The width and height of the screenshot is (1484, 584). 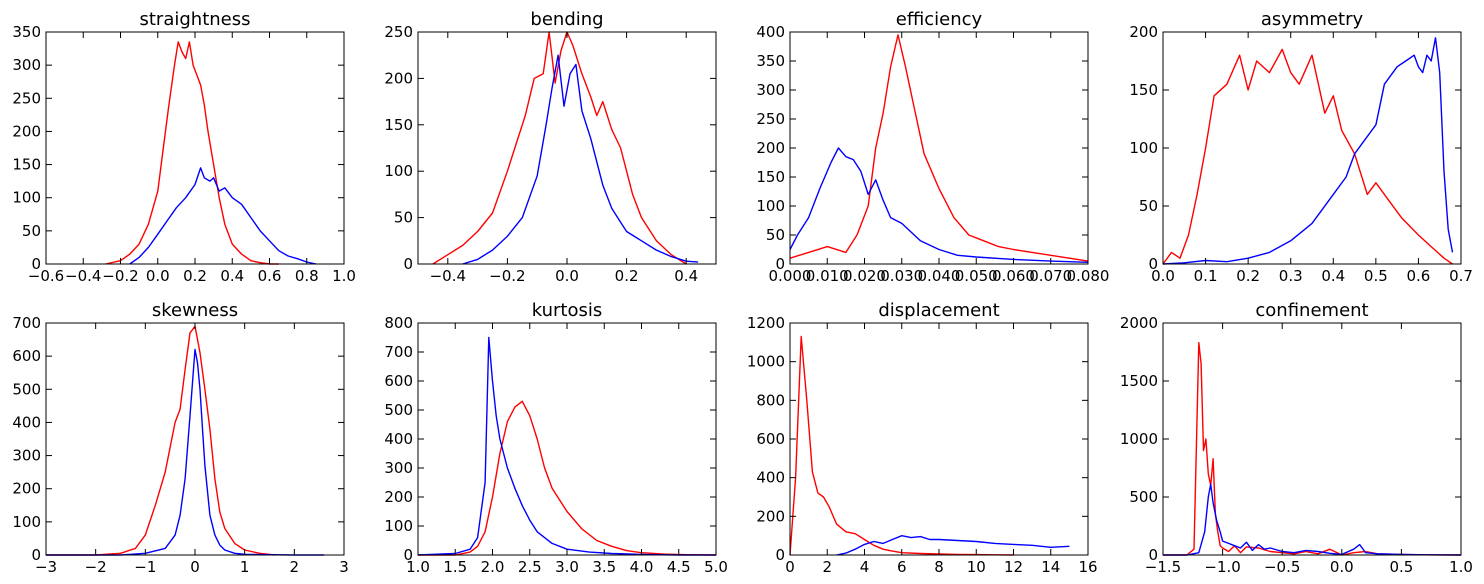 I want to click on y-tick-label: 1200, so click(x=766, y=323).